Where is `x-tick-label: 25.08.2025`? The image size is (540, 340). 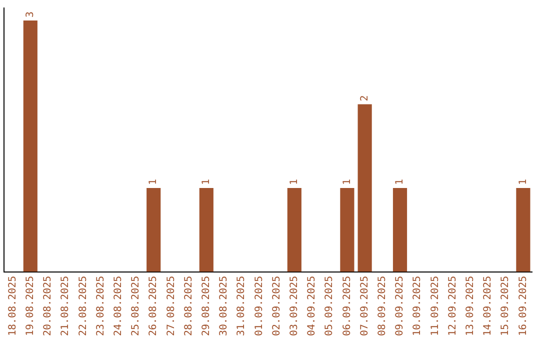
x-tick-label: 25.08.2025 is located at coordinates (136, 306).